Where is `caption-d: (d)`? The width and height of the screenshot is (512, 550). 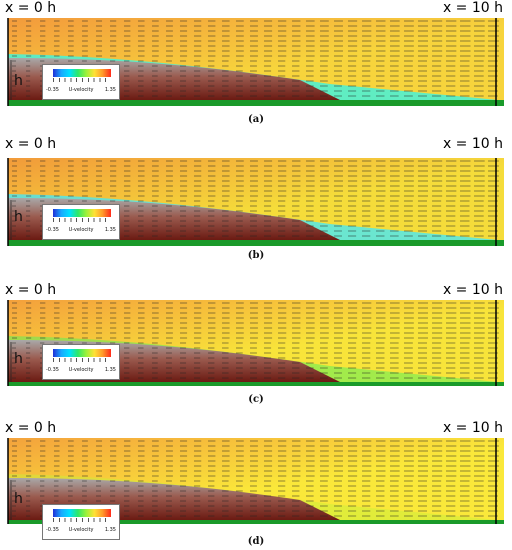
caption-d: (d) is located at coordinates (256, 541).